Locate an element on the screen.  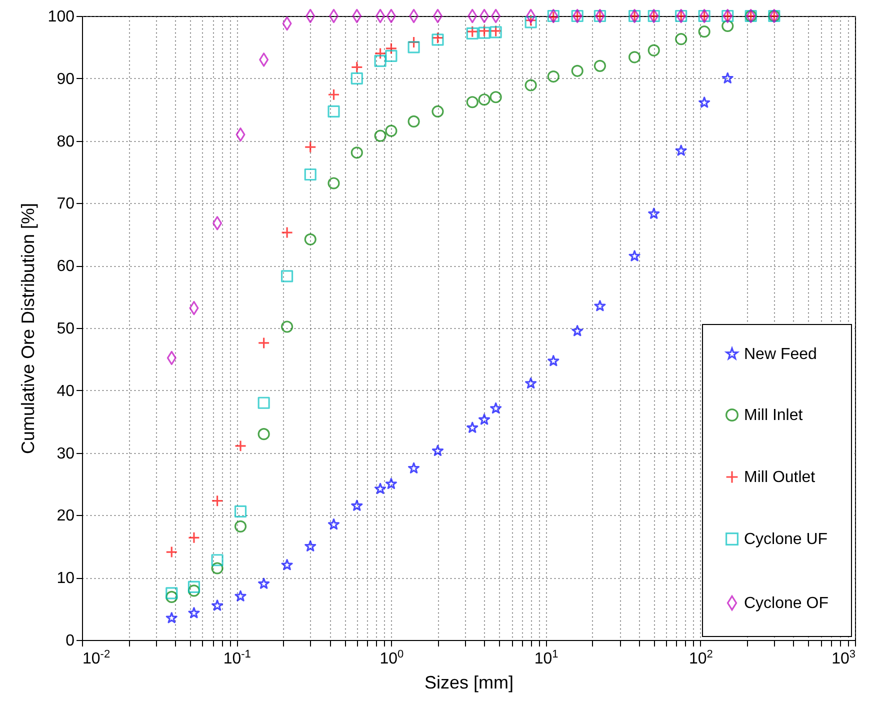
legend-label: New Feed is located at coordinates (780, 354).